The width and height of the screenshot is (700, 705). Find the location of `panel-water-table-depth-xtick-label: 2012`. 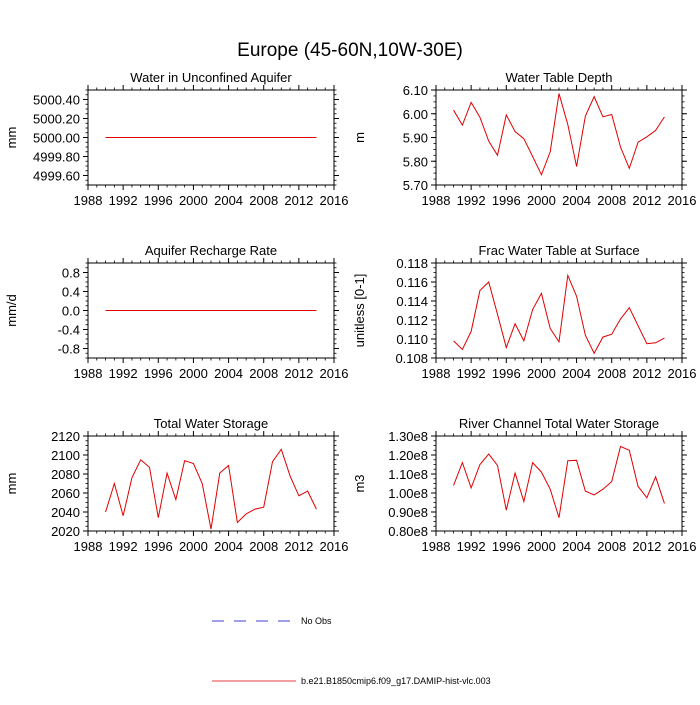

panel-water-table-depth-xtick-label: 2012 is located at coordinates (646, 200).